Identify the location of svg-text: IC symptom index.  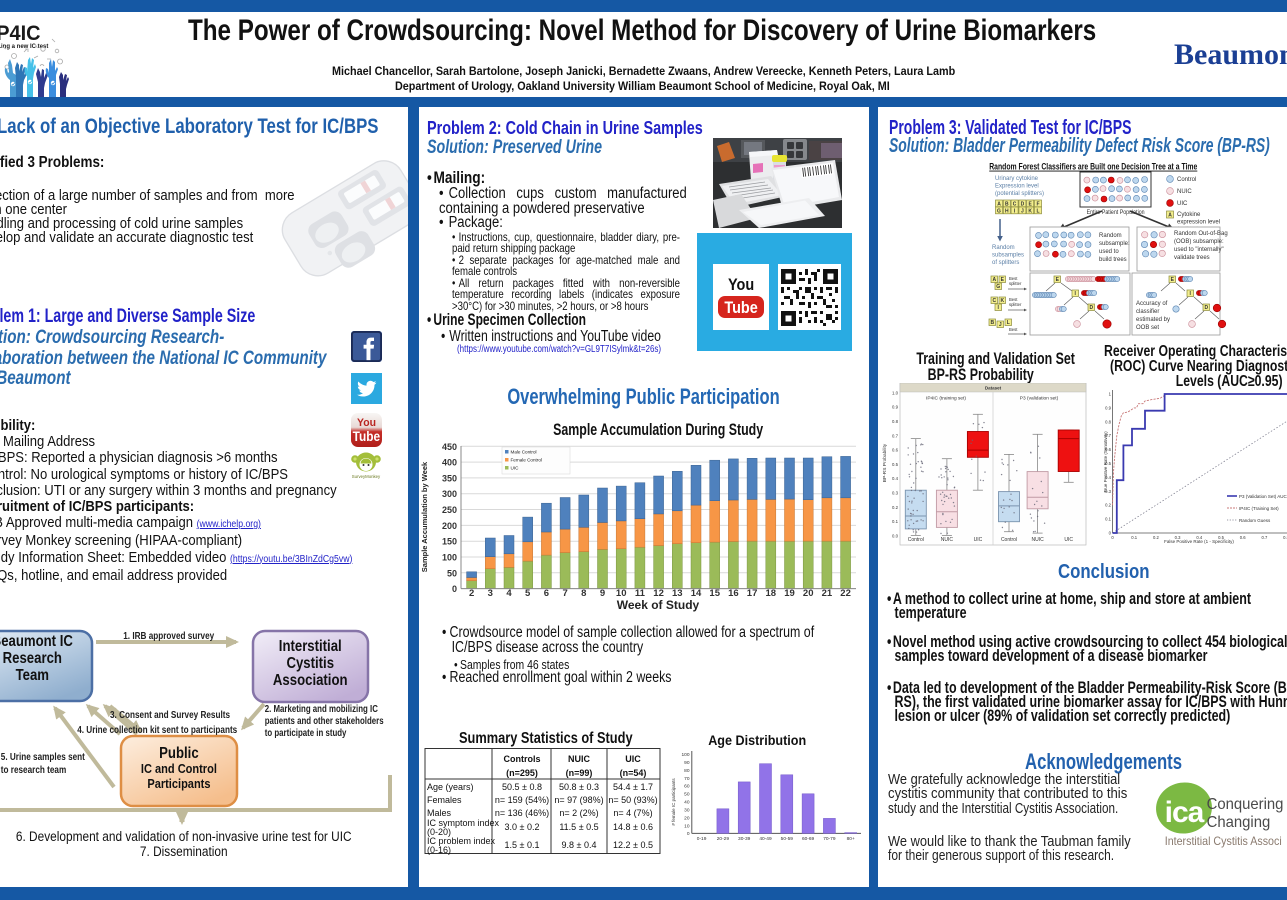
(463, 823).